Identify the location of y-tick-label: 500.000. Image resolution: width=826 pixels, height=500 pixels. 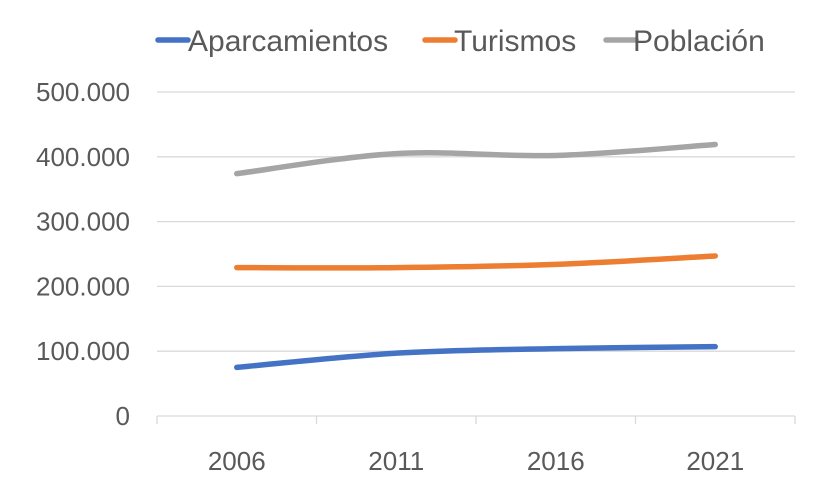
(83, 92).